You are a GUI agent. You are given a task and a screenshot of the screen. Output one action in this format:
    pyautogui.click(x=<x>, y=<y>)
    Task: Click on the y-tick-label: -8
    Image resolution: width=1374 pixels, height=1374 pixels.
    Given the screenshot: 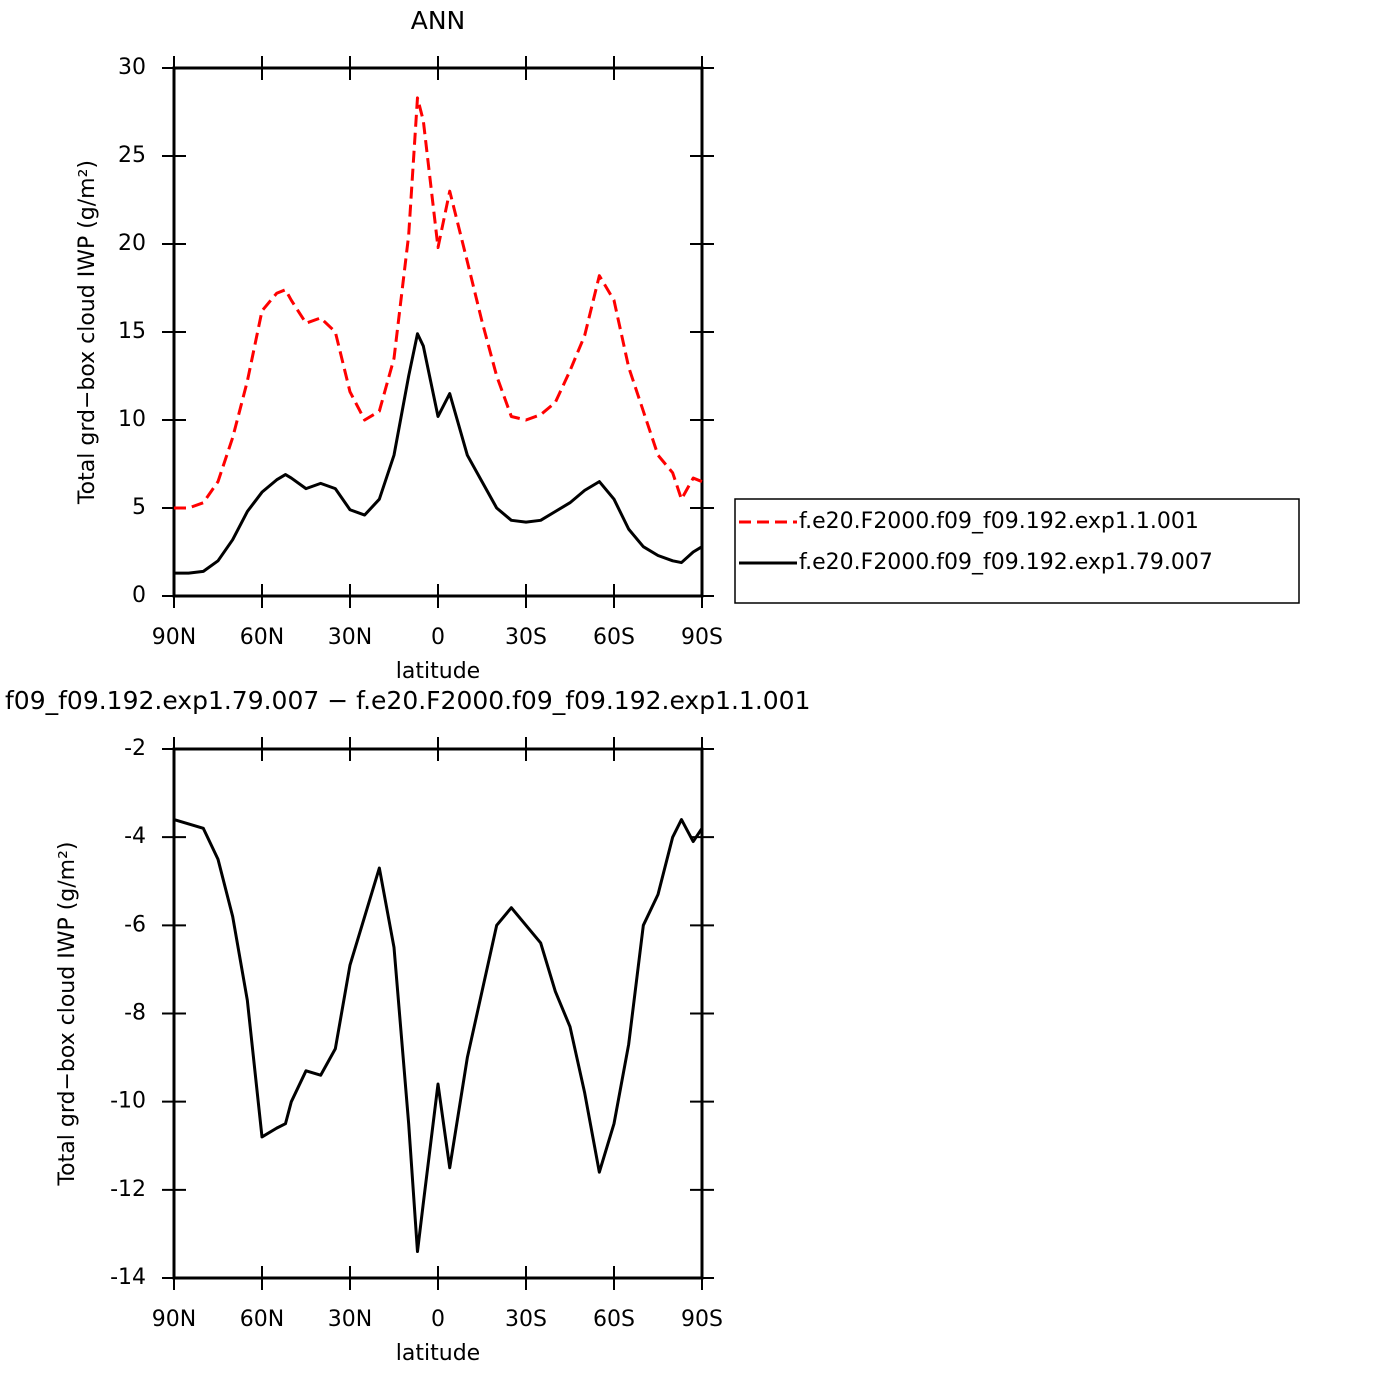 What is the action you would take?
    pyautogui.click(x=135, y=1013)
    